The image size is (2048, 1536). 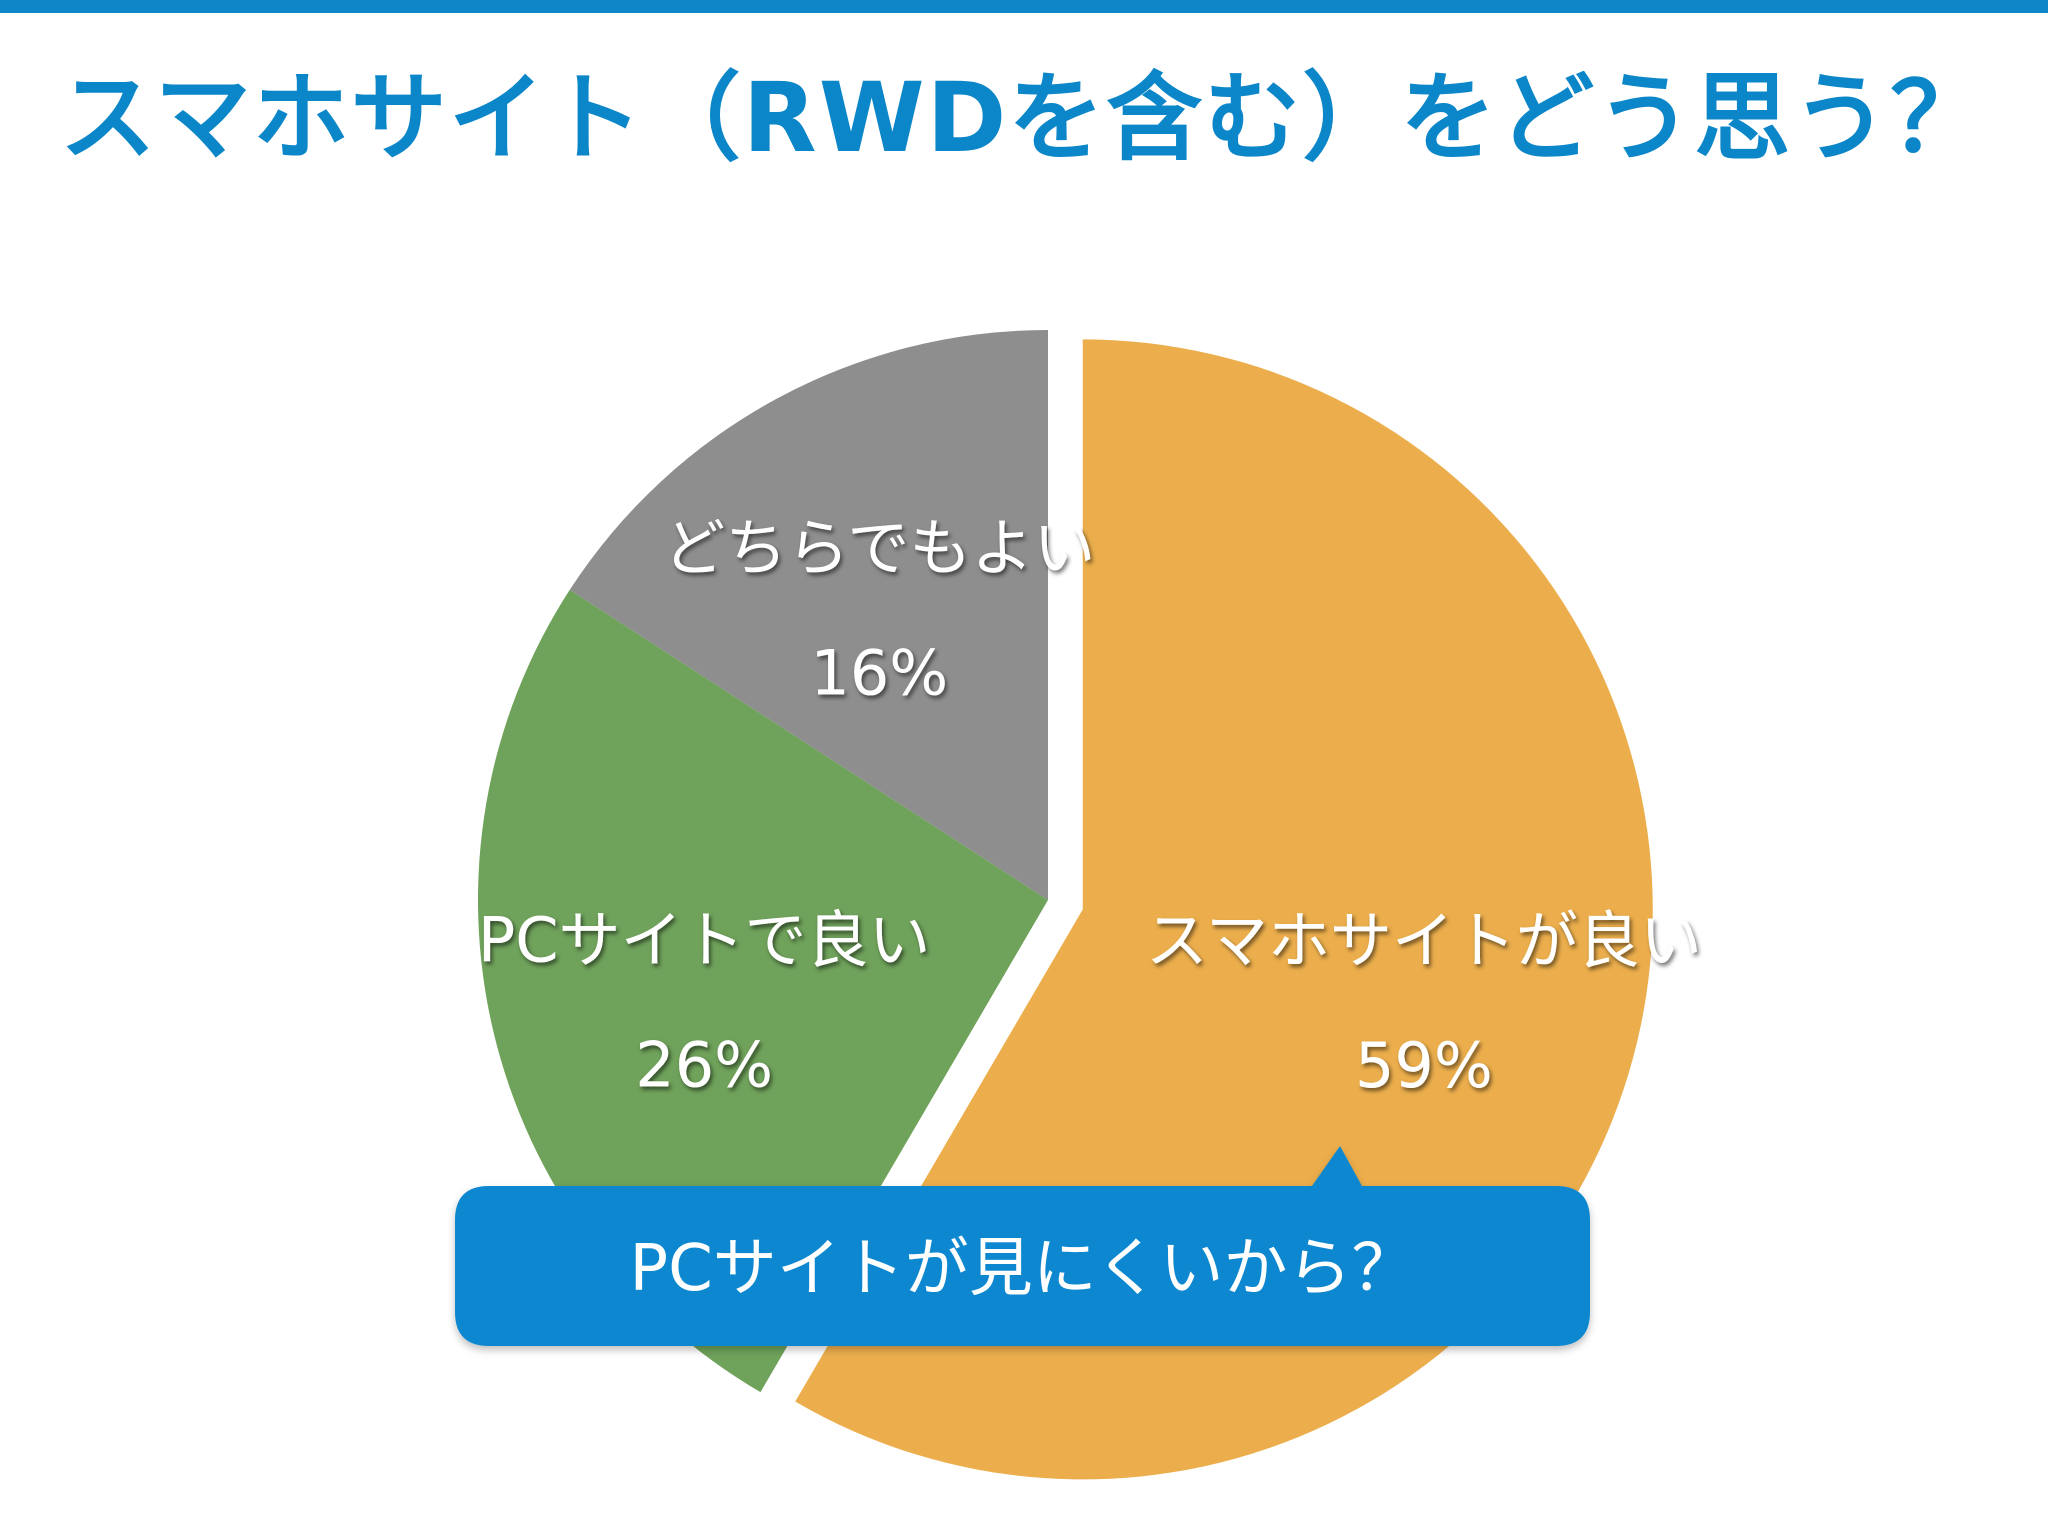 What do you see at coordinates (1424, 1065) in the screenshot?
I see `slice-value-1: 59%` at bounding box center [1424, 1065].